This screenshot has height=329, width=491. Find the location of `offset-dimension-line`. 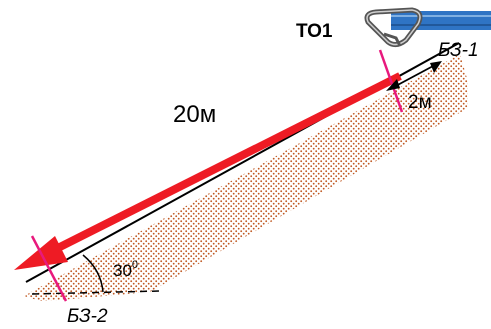

offset-dimension-line is located at coordinates (413, 76).